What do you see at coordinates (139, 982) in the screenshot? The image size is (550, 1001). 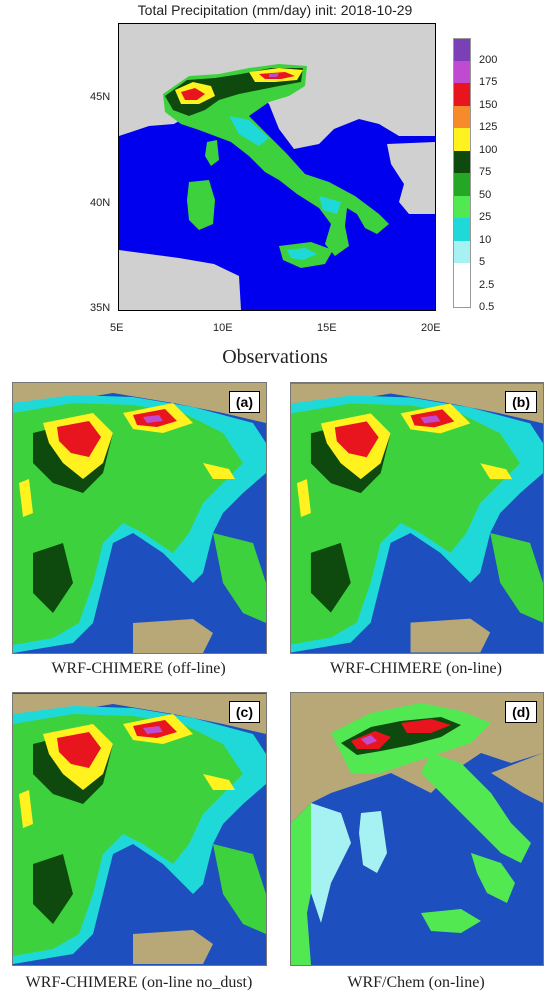 I see `panel-c-caption: WRF-CHIMERE (on-line no_dust)` at bounding box center [139, 982].